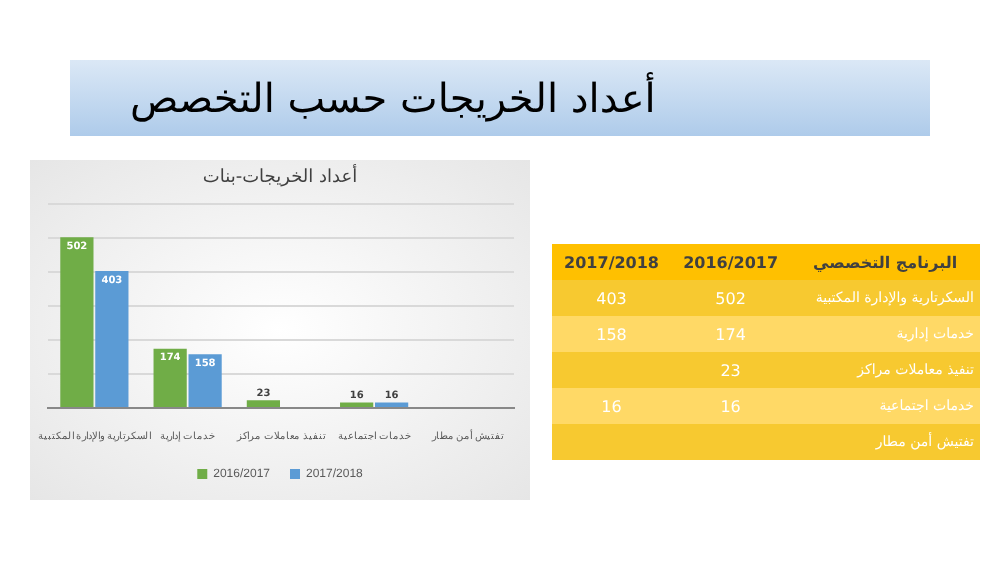  What do you see at coordinates (500, 98) in the screenshot?
I see `chart-title: أعداد الخريجات حسب التخصص` at bounding box center [500, 98].